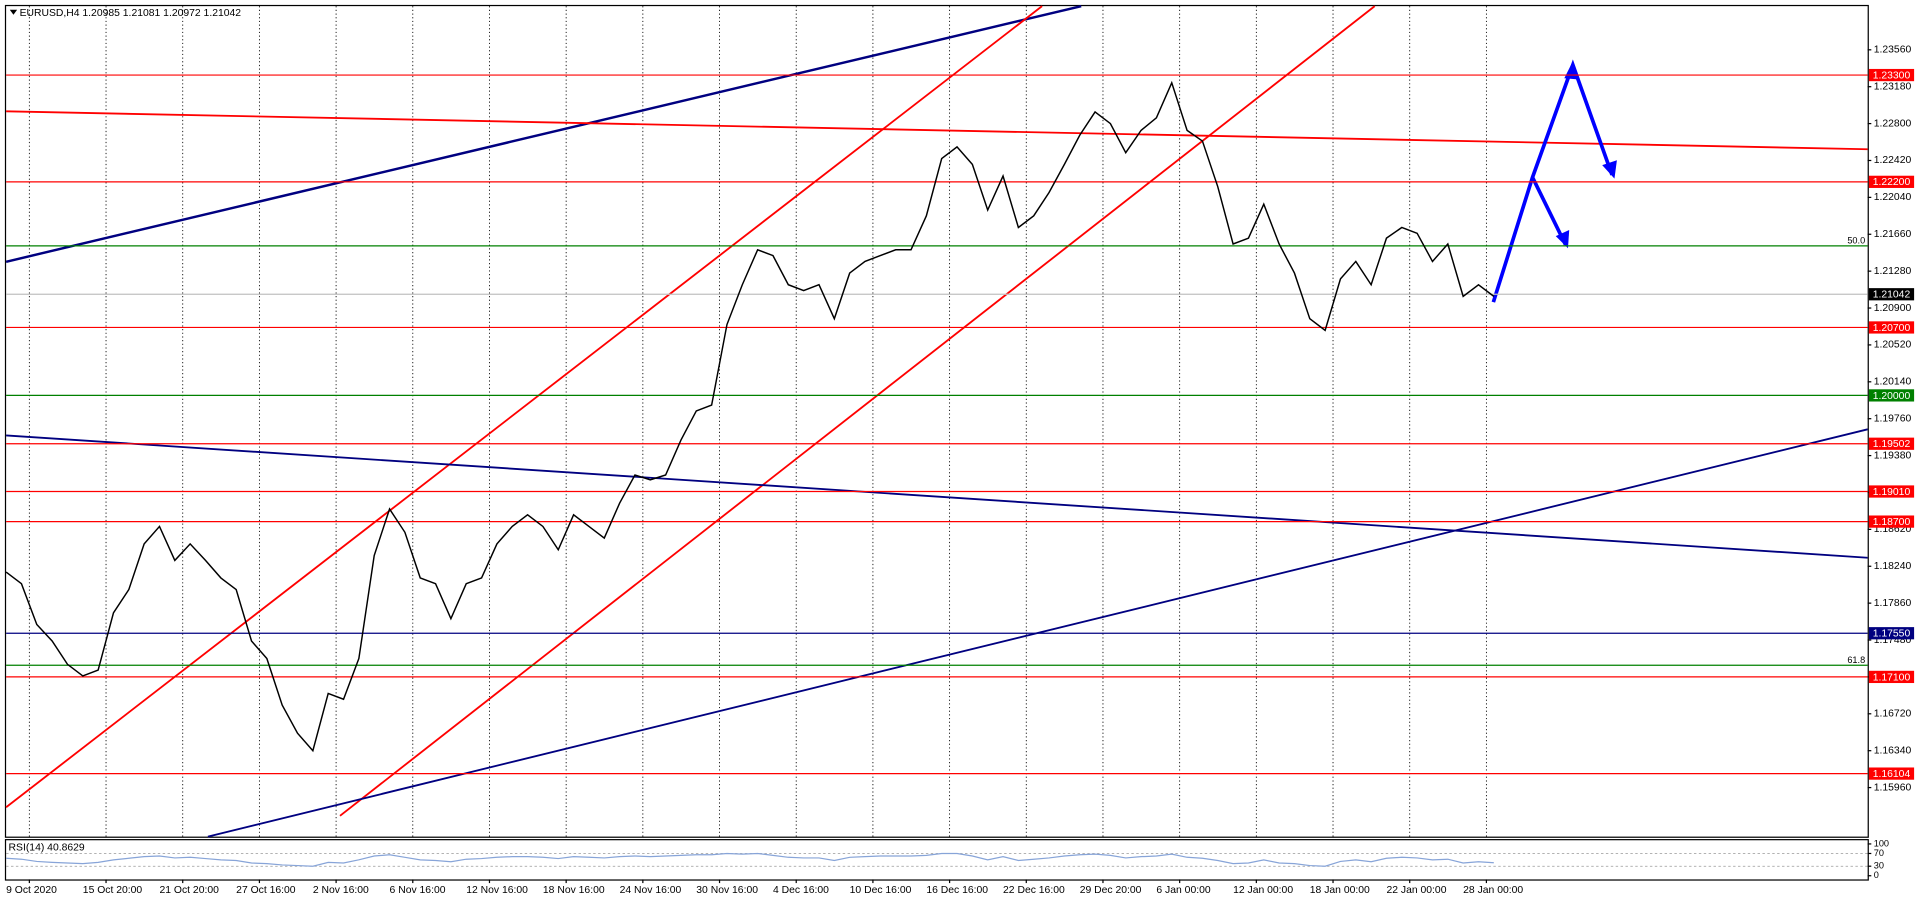 The height and width of the screenshot is (899, 1919). I want to click on rsi-tick-label: 70, so click(1879, 853).